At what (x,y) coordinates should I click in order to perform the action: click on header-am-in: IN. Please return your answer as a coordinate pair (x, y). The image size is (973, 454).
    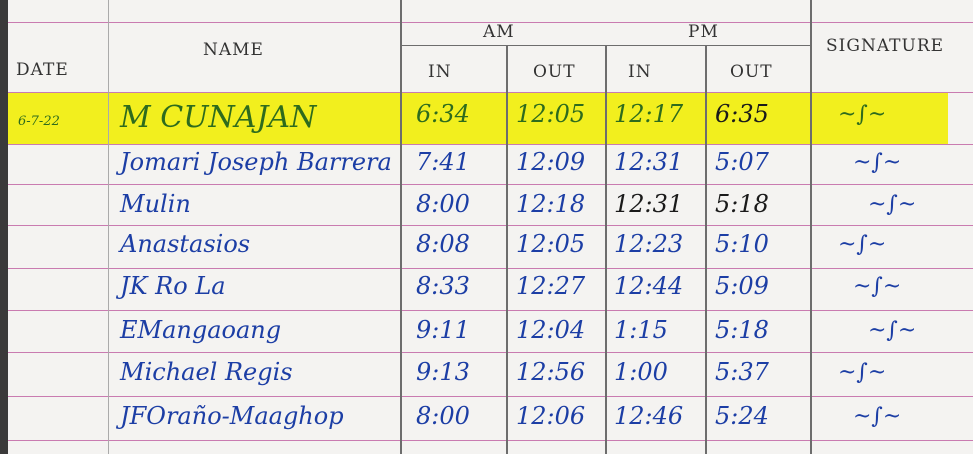
    Looking at the image, I should click on (440, 72).